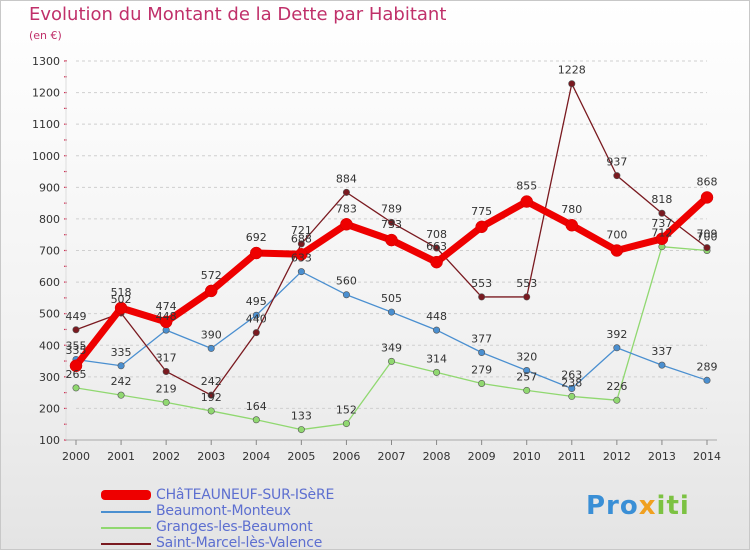 The height and width of the screenshot is (551, 750). Describe the element at coordinates (211, 275) in the screenshot. I see `data-label: 572` at that location.